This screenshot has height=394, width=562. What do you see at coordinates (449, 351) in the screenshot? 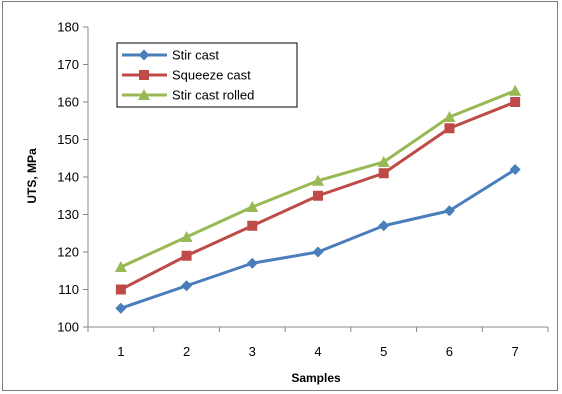
I see `x-tick-label: 6` at bounding box center [449, 351].